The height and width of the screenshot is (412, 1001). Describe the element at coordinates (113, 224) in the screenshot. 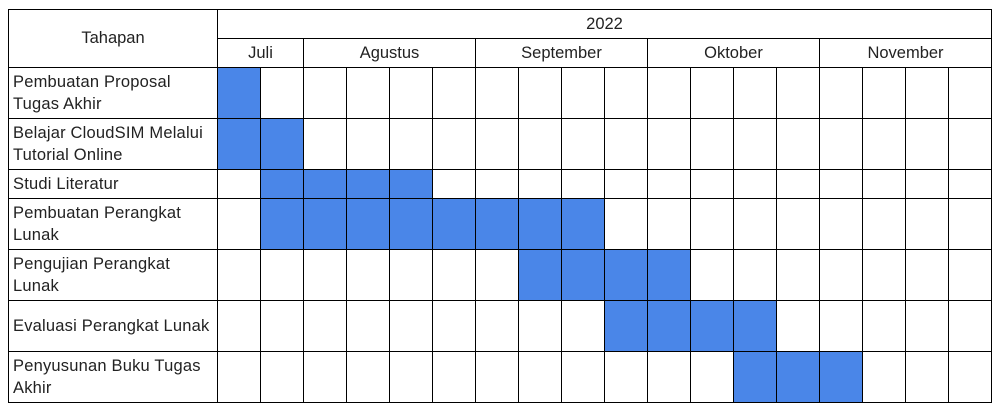

I see `task-name: Pembuatan Perangkat Lunak` at that location.